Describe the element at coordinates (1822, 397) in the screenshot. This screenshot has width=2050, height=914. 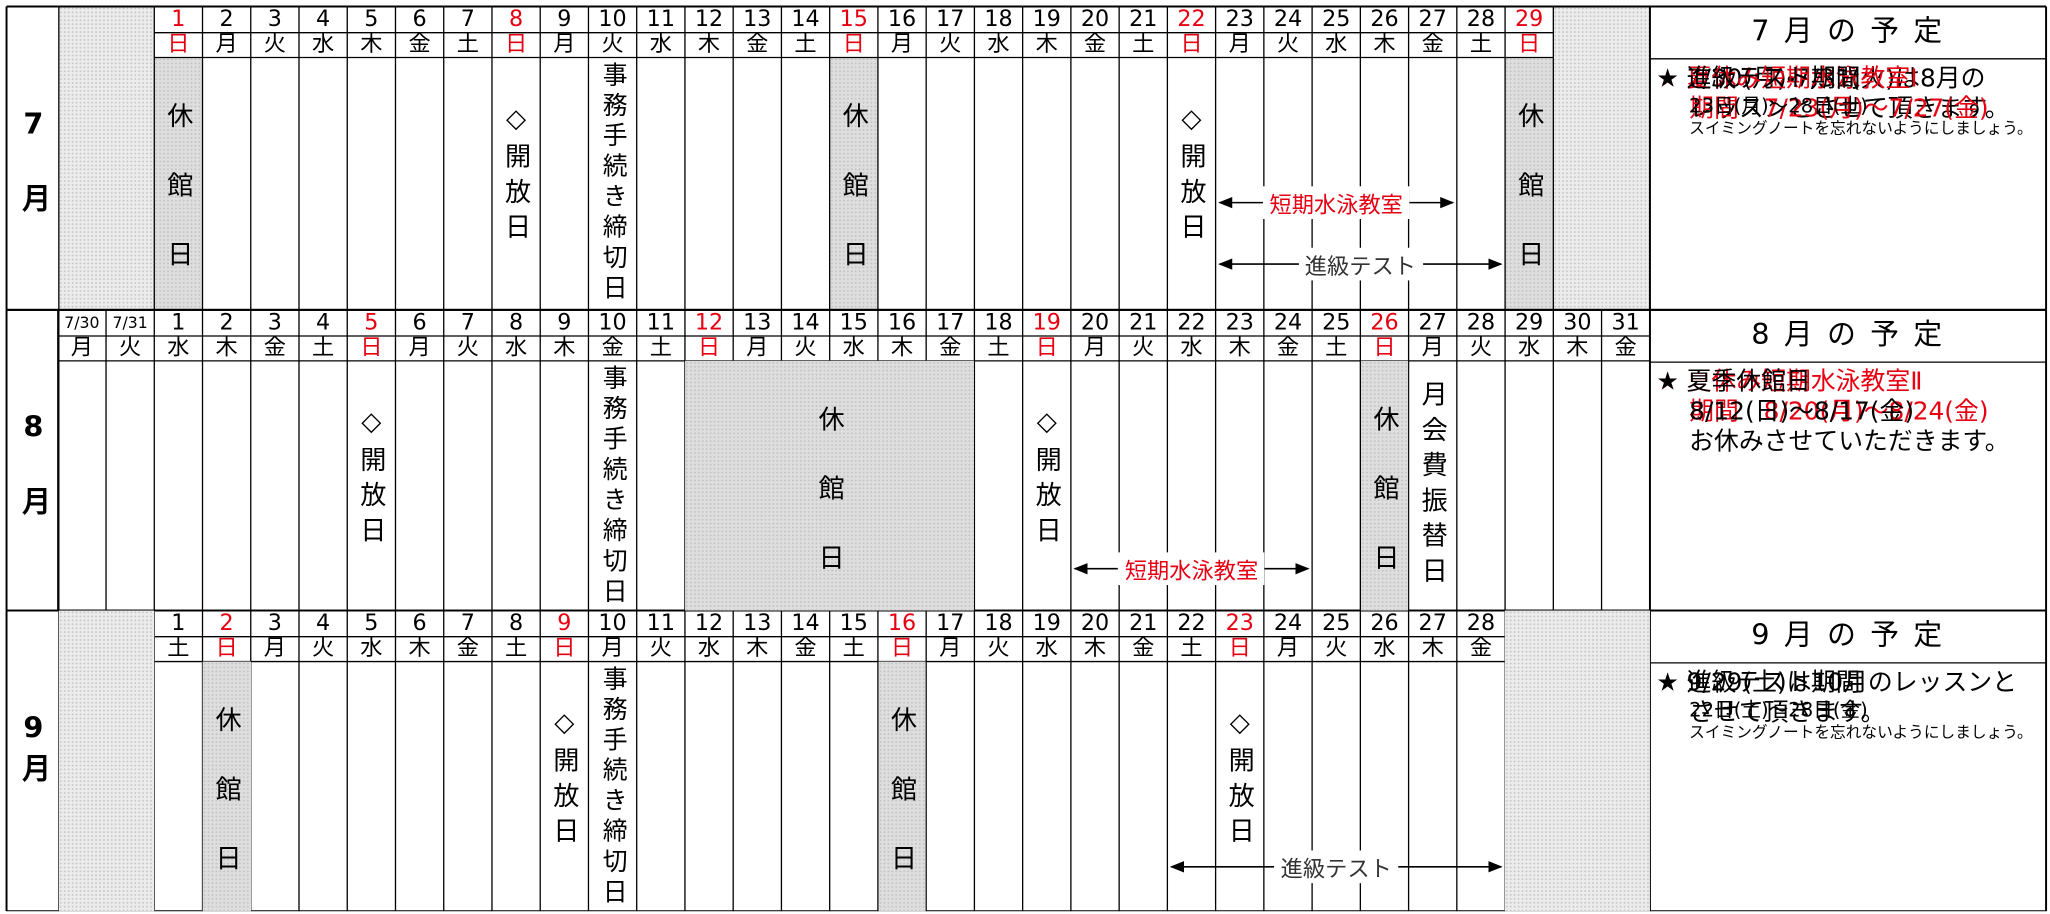
I see `plan-note: ★ 夏休み短期水泳教室Ⅱ 期間 8/20(月)～8/24(金)` at that location.